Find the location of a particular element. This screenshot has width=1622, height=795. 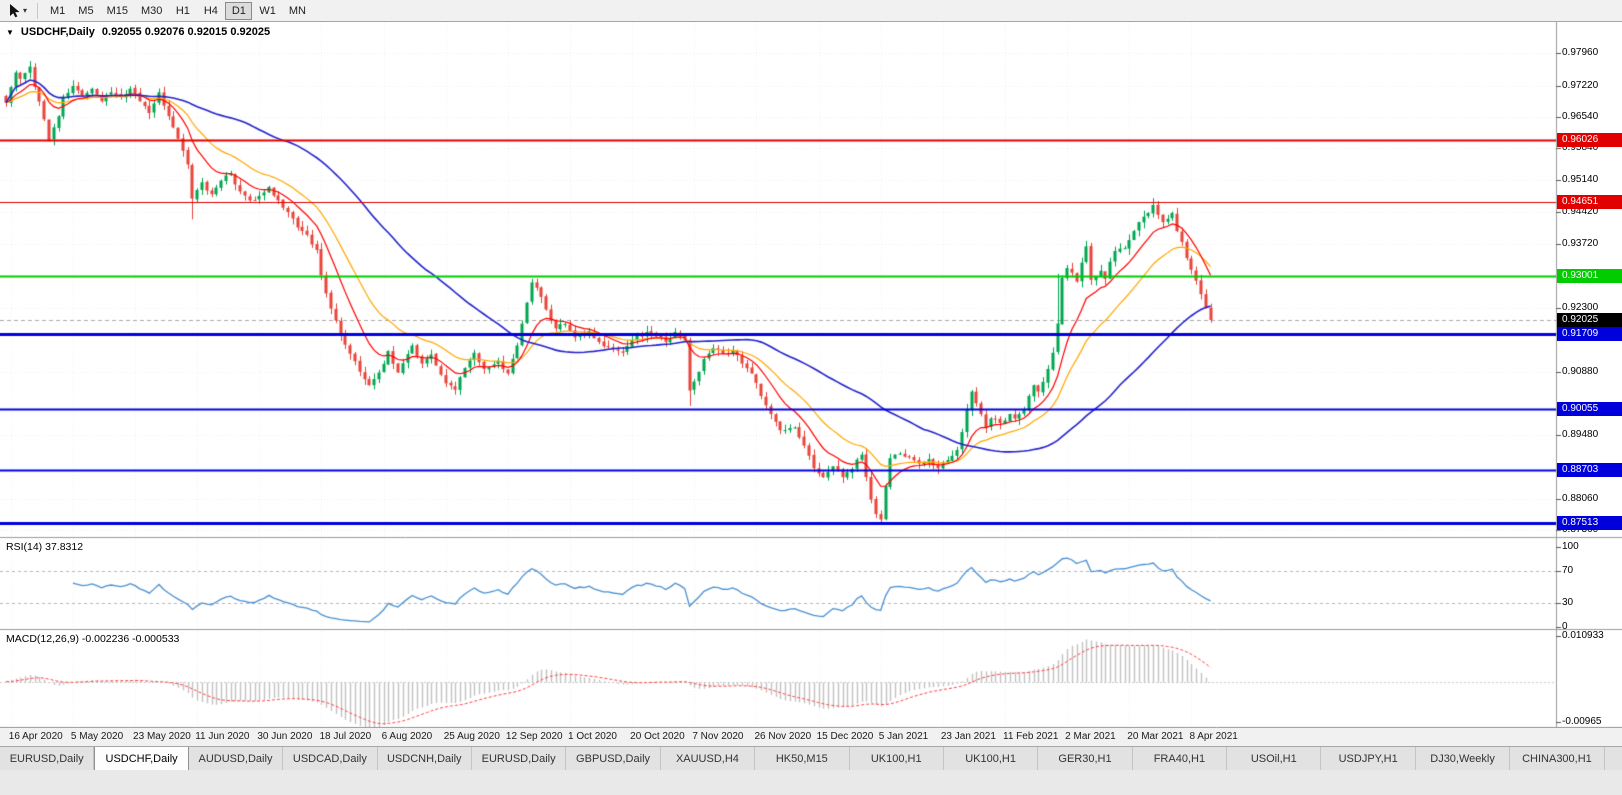

rsi-indicator-label: RSI(14) 37.8312 is located at coordinates (44, 547).